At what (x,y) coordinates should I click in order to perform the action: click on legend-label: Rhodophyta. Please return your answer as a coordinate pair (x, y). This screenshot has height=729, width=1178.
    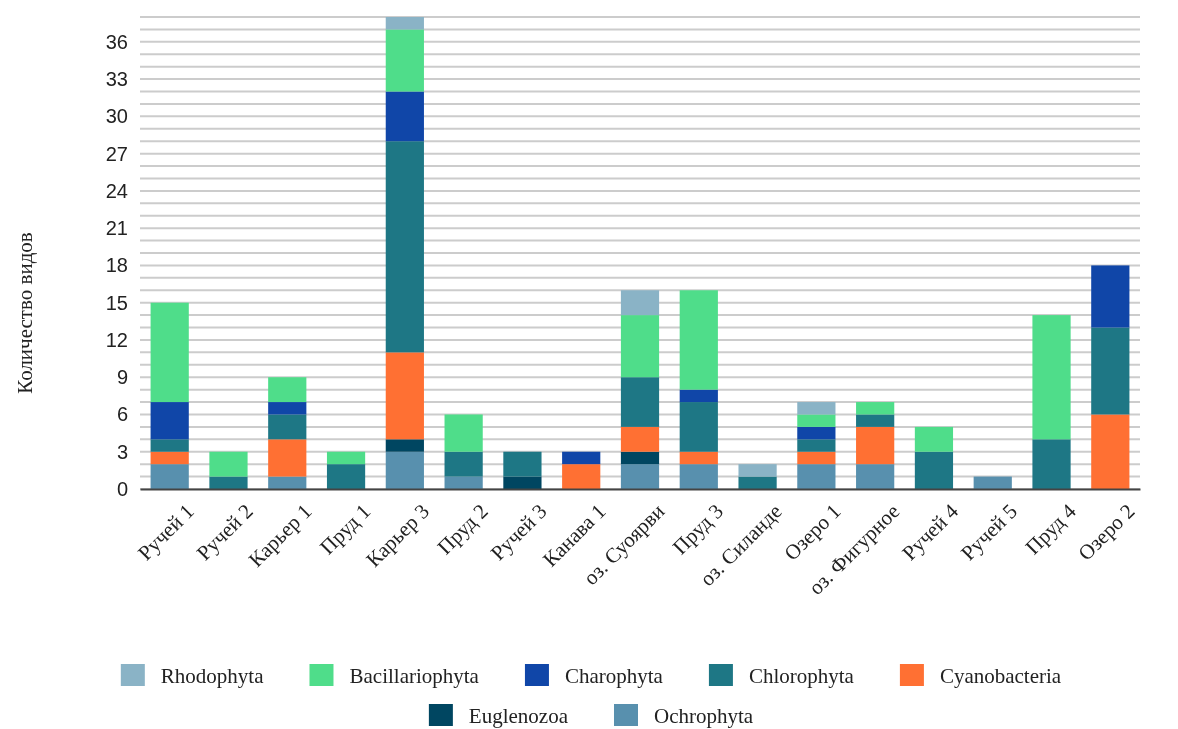
    Looking at the image, I should click on (212, 676).